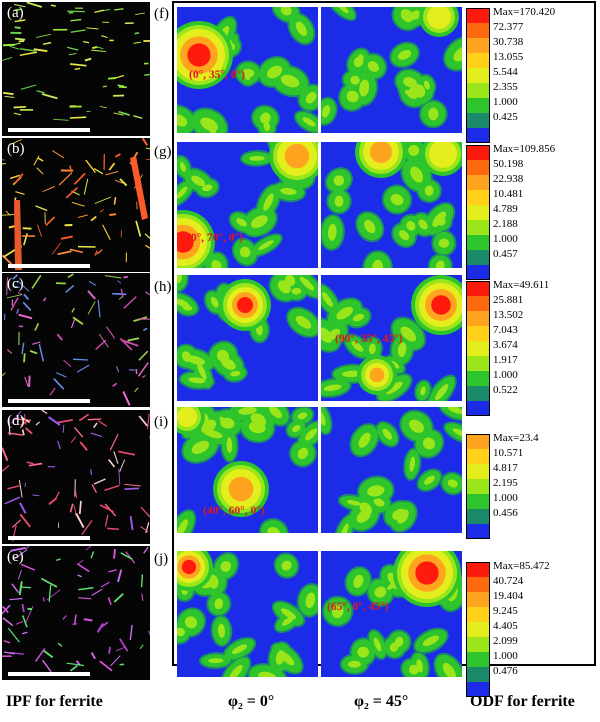  Describe the element at coordinates (508, 315) in the screenshot. I see `legend-label: 13.502` at that location.